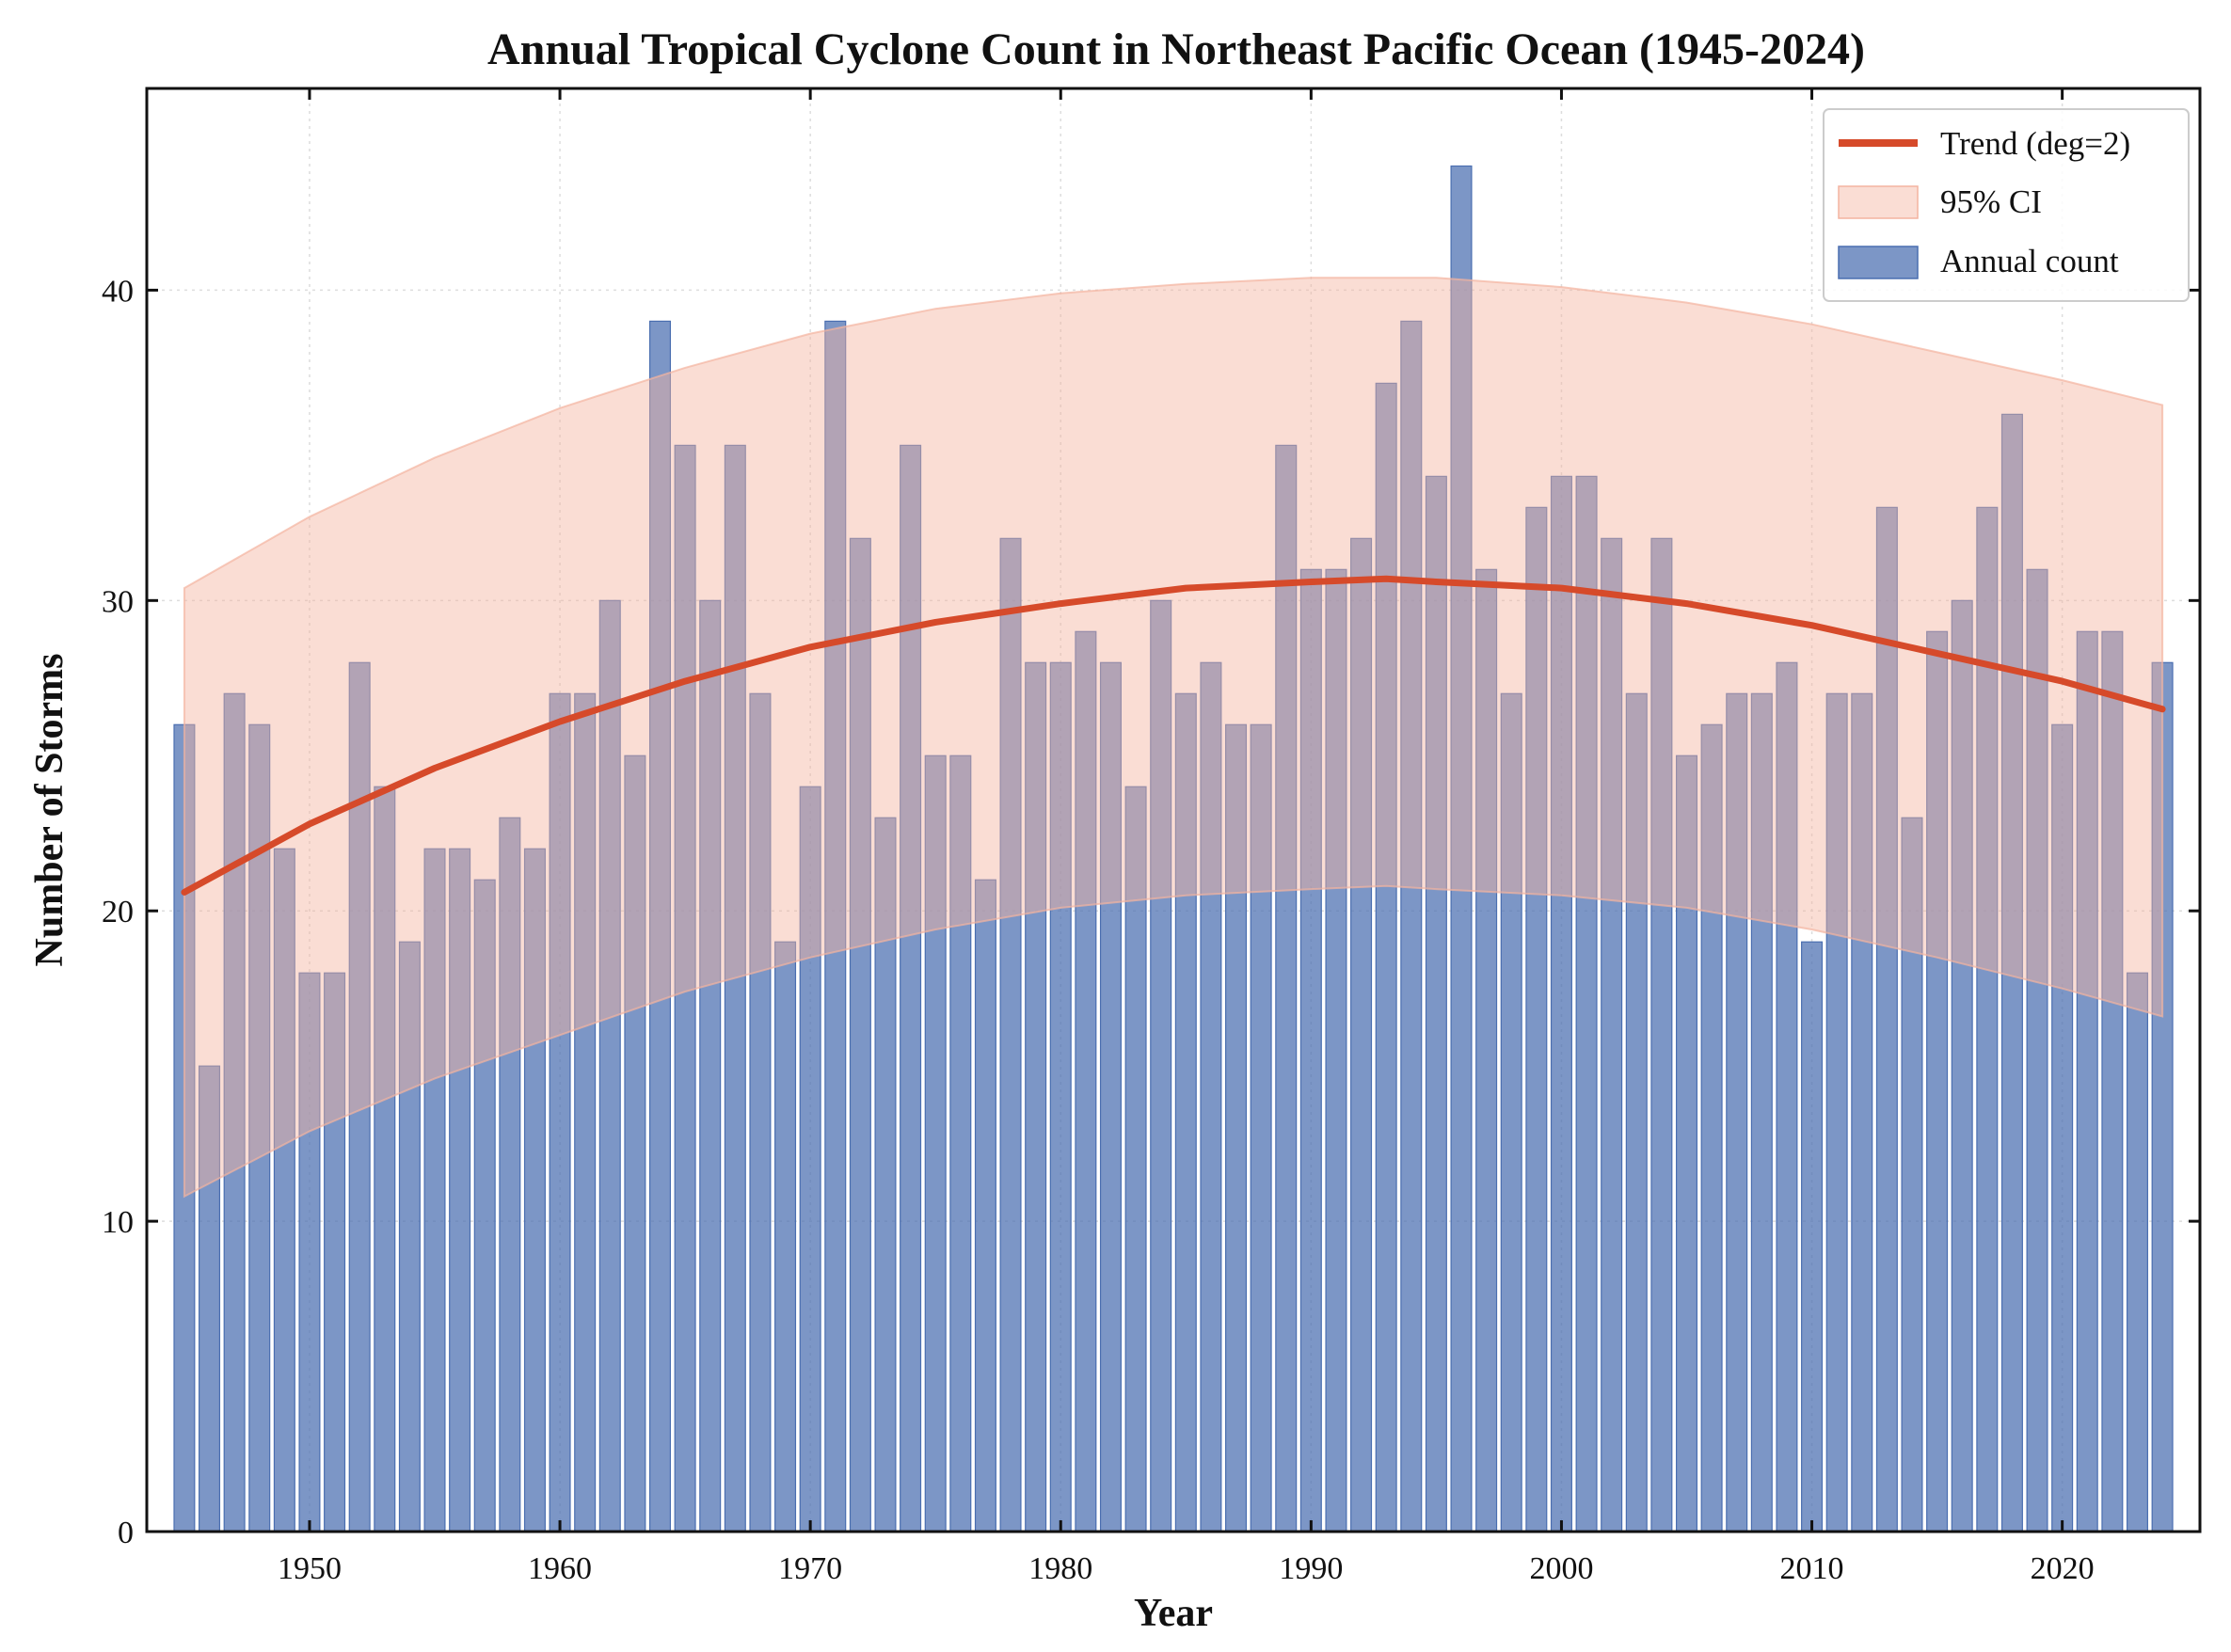 The width and height of the screenshot is (2231, 1652). Describe the element at coordinates (1878, 262) in the screenshot. I see `legend-bar-swatch` at that location.